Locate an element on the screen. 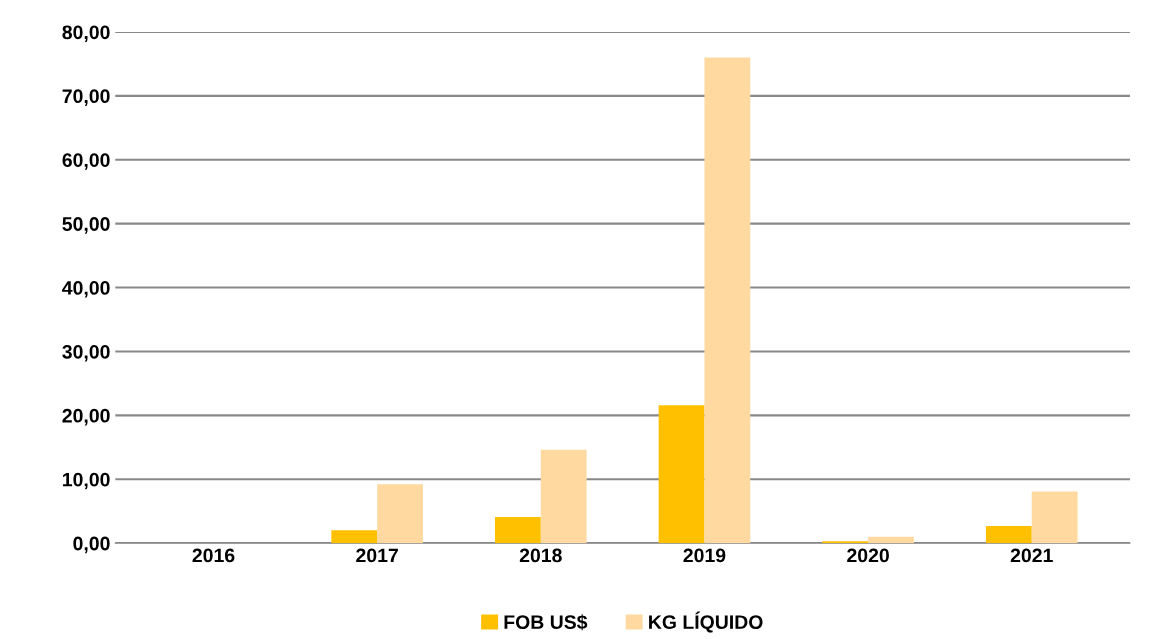  y-tick-label: 80,00 is located at coordinates (86, 34).